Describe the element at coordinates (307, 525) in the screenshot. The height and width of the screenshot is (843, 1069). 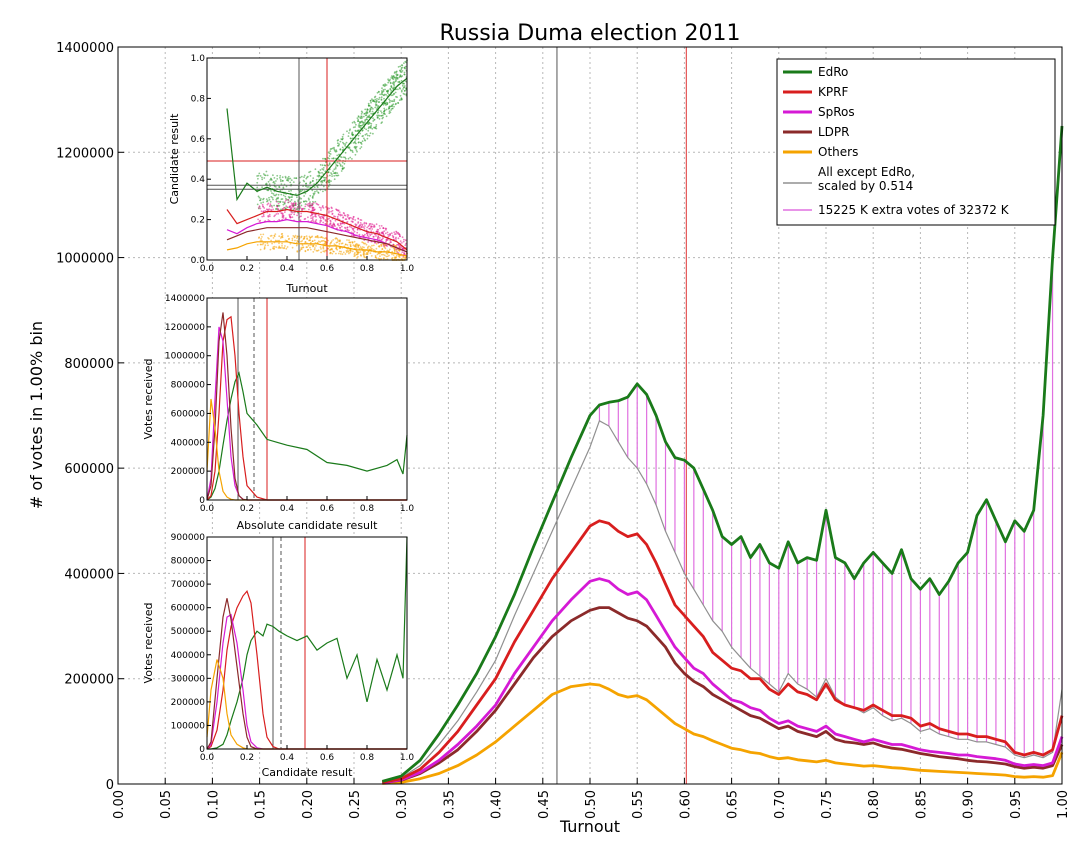
I see `inset2-x-label: Absolute candidate result` at that location.